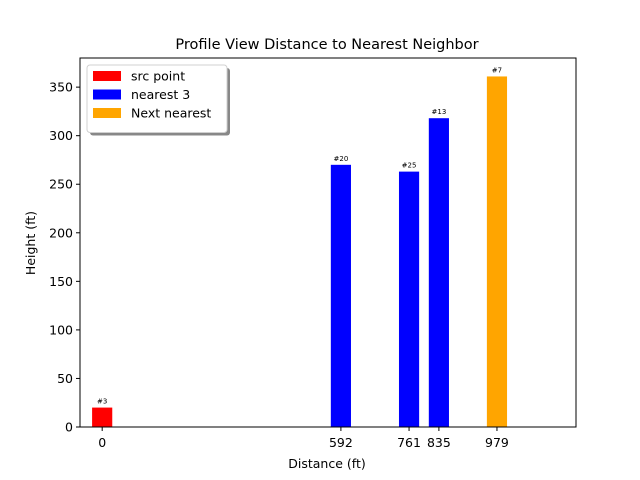 Image resolution: width=640 pixels, height=480 pixels. What do you see at coordinates (158, 76) in the screenshot?
I see `legend-label: src point` at bounding box center [158, 76].